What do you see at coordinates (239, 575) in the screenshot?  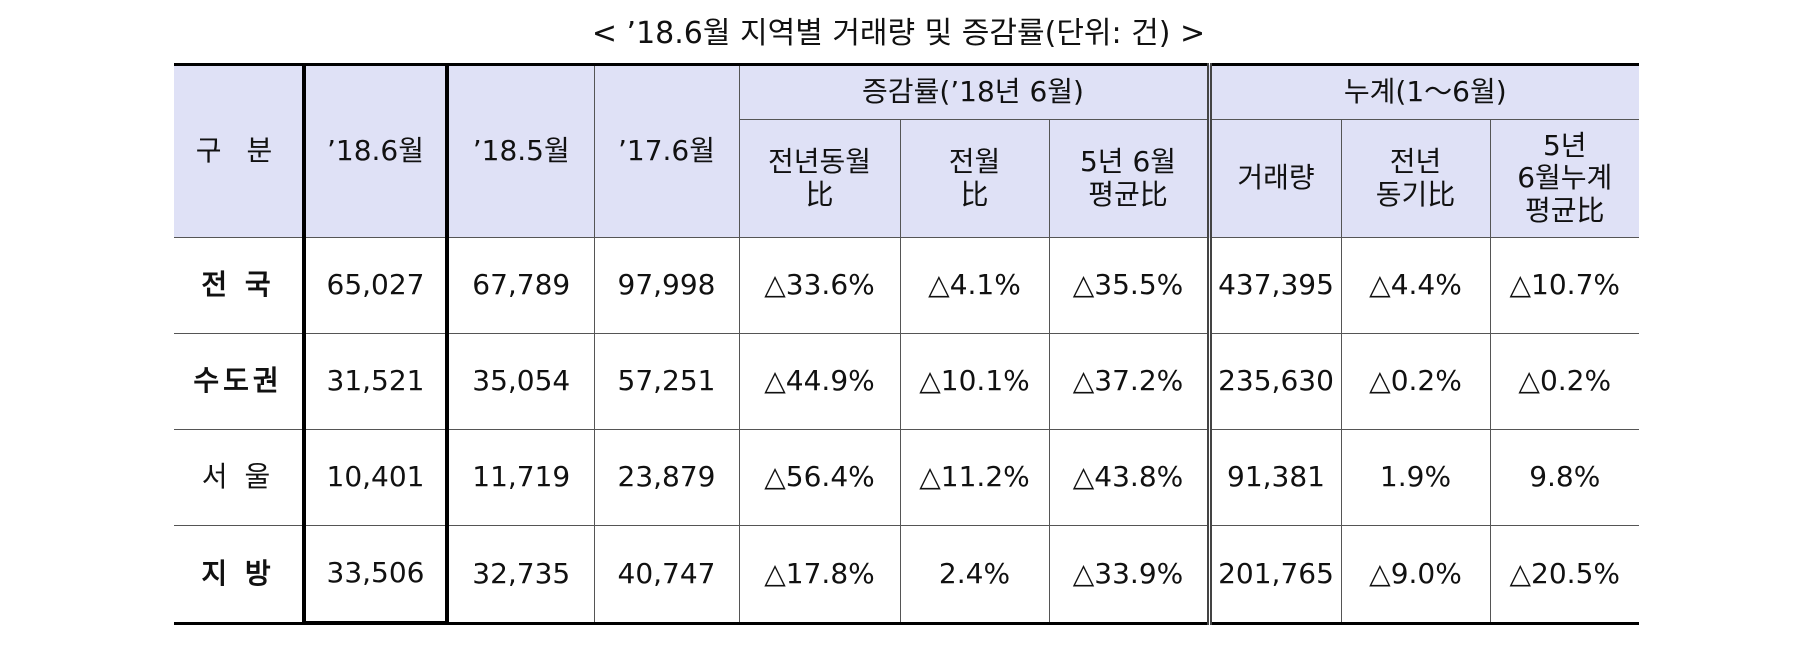 I see `row-label: 지 방` at bounding box center [239, 575].